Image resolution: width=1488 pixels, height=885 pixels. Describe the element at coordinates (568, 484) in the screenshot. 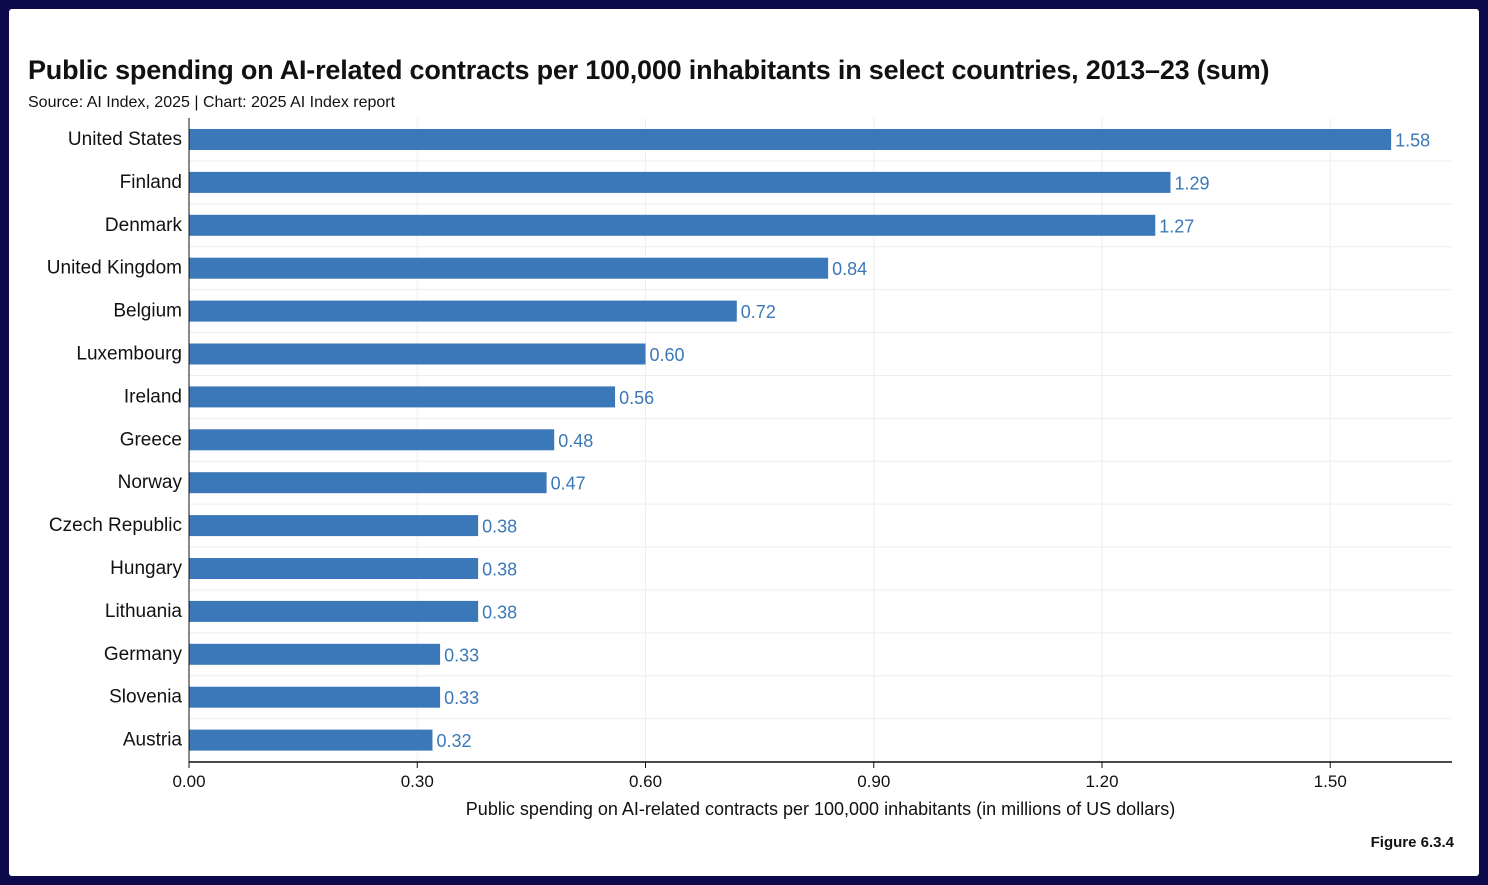

I see `data-label: 0.47` at that location.